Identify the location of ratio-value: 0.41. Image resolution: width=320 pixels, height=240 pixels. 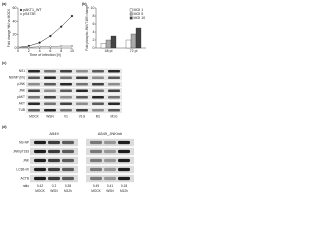
(110, 186).